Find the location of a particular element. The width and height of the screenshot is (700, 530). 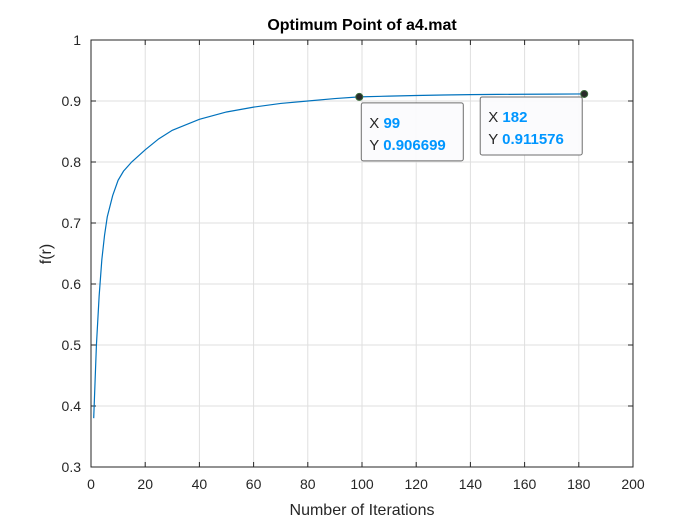

datatip-x-row: X 182 is located at coordinates (507, 117).